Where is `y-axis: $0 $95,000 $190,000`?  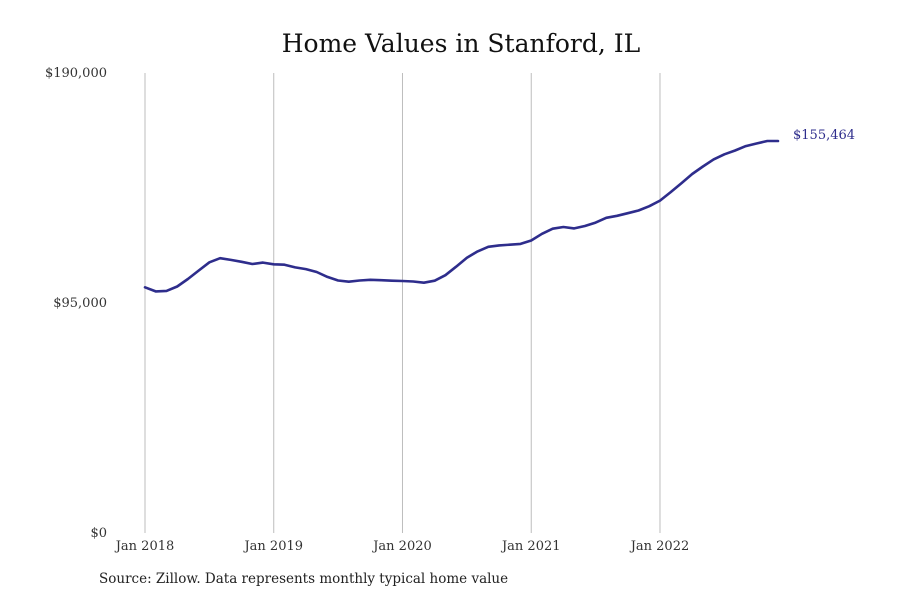
y-axis: $0 $95,000 $190,000 is located at coordinates (76, 303).